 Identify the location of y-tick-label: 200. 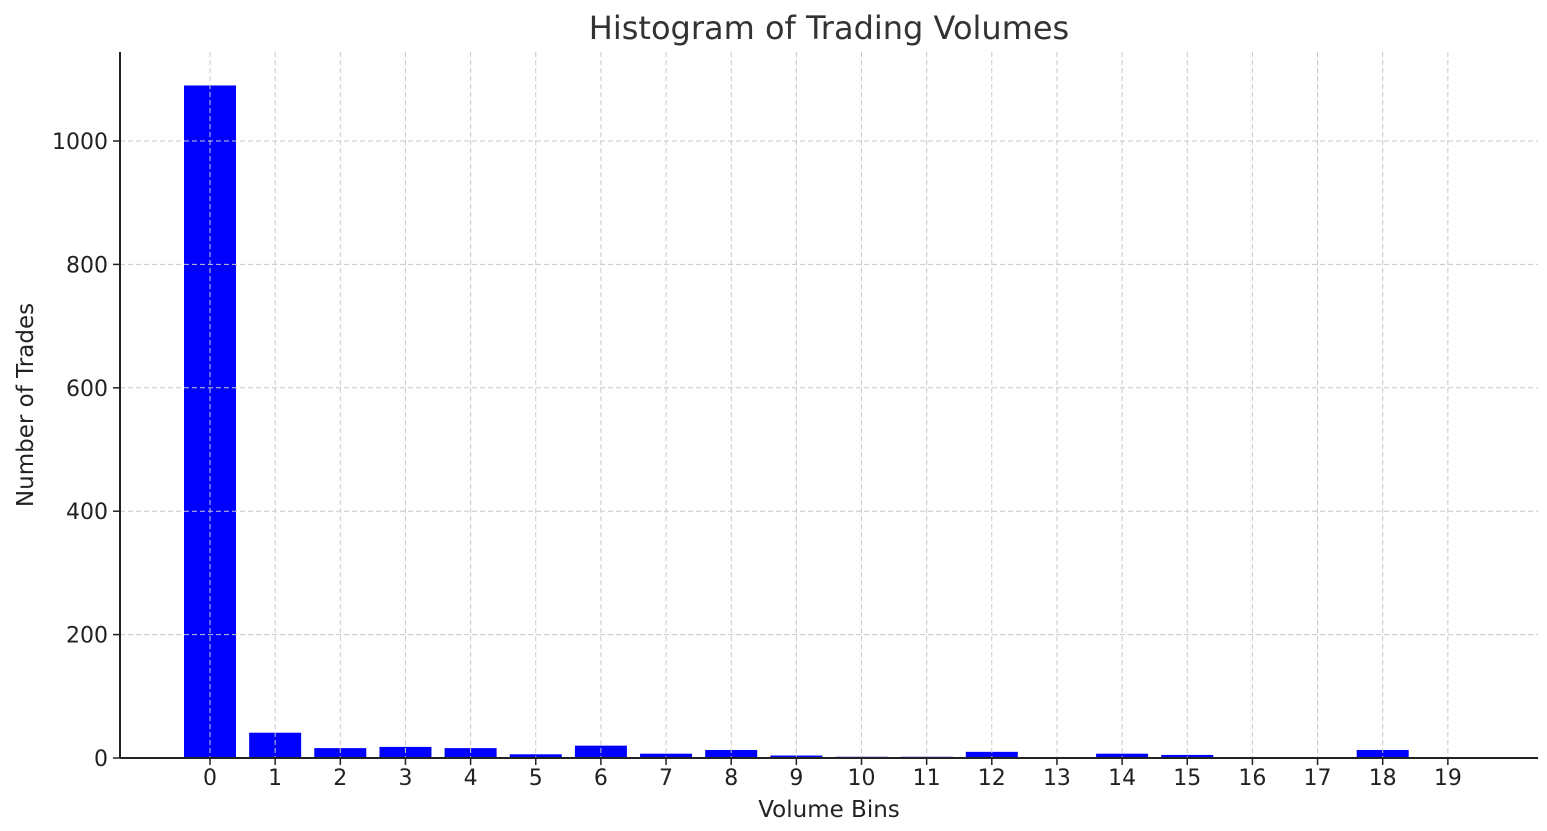
(87, 636).